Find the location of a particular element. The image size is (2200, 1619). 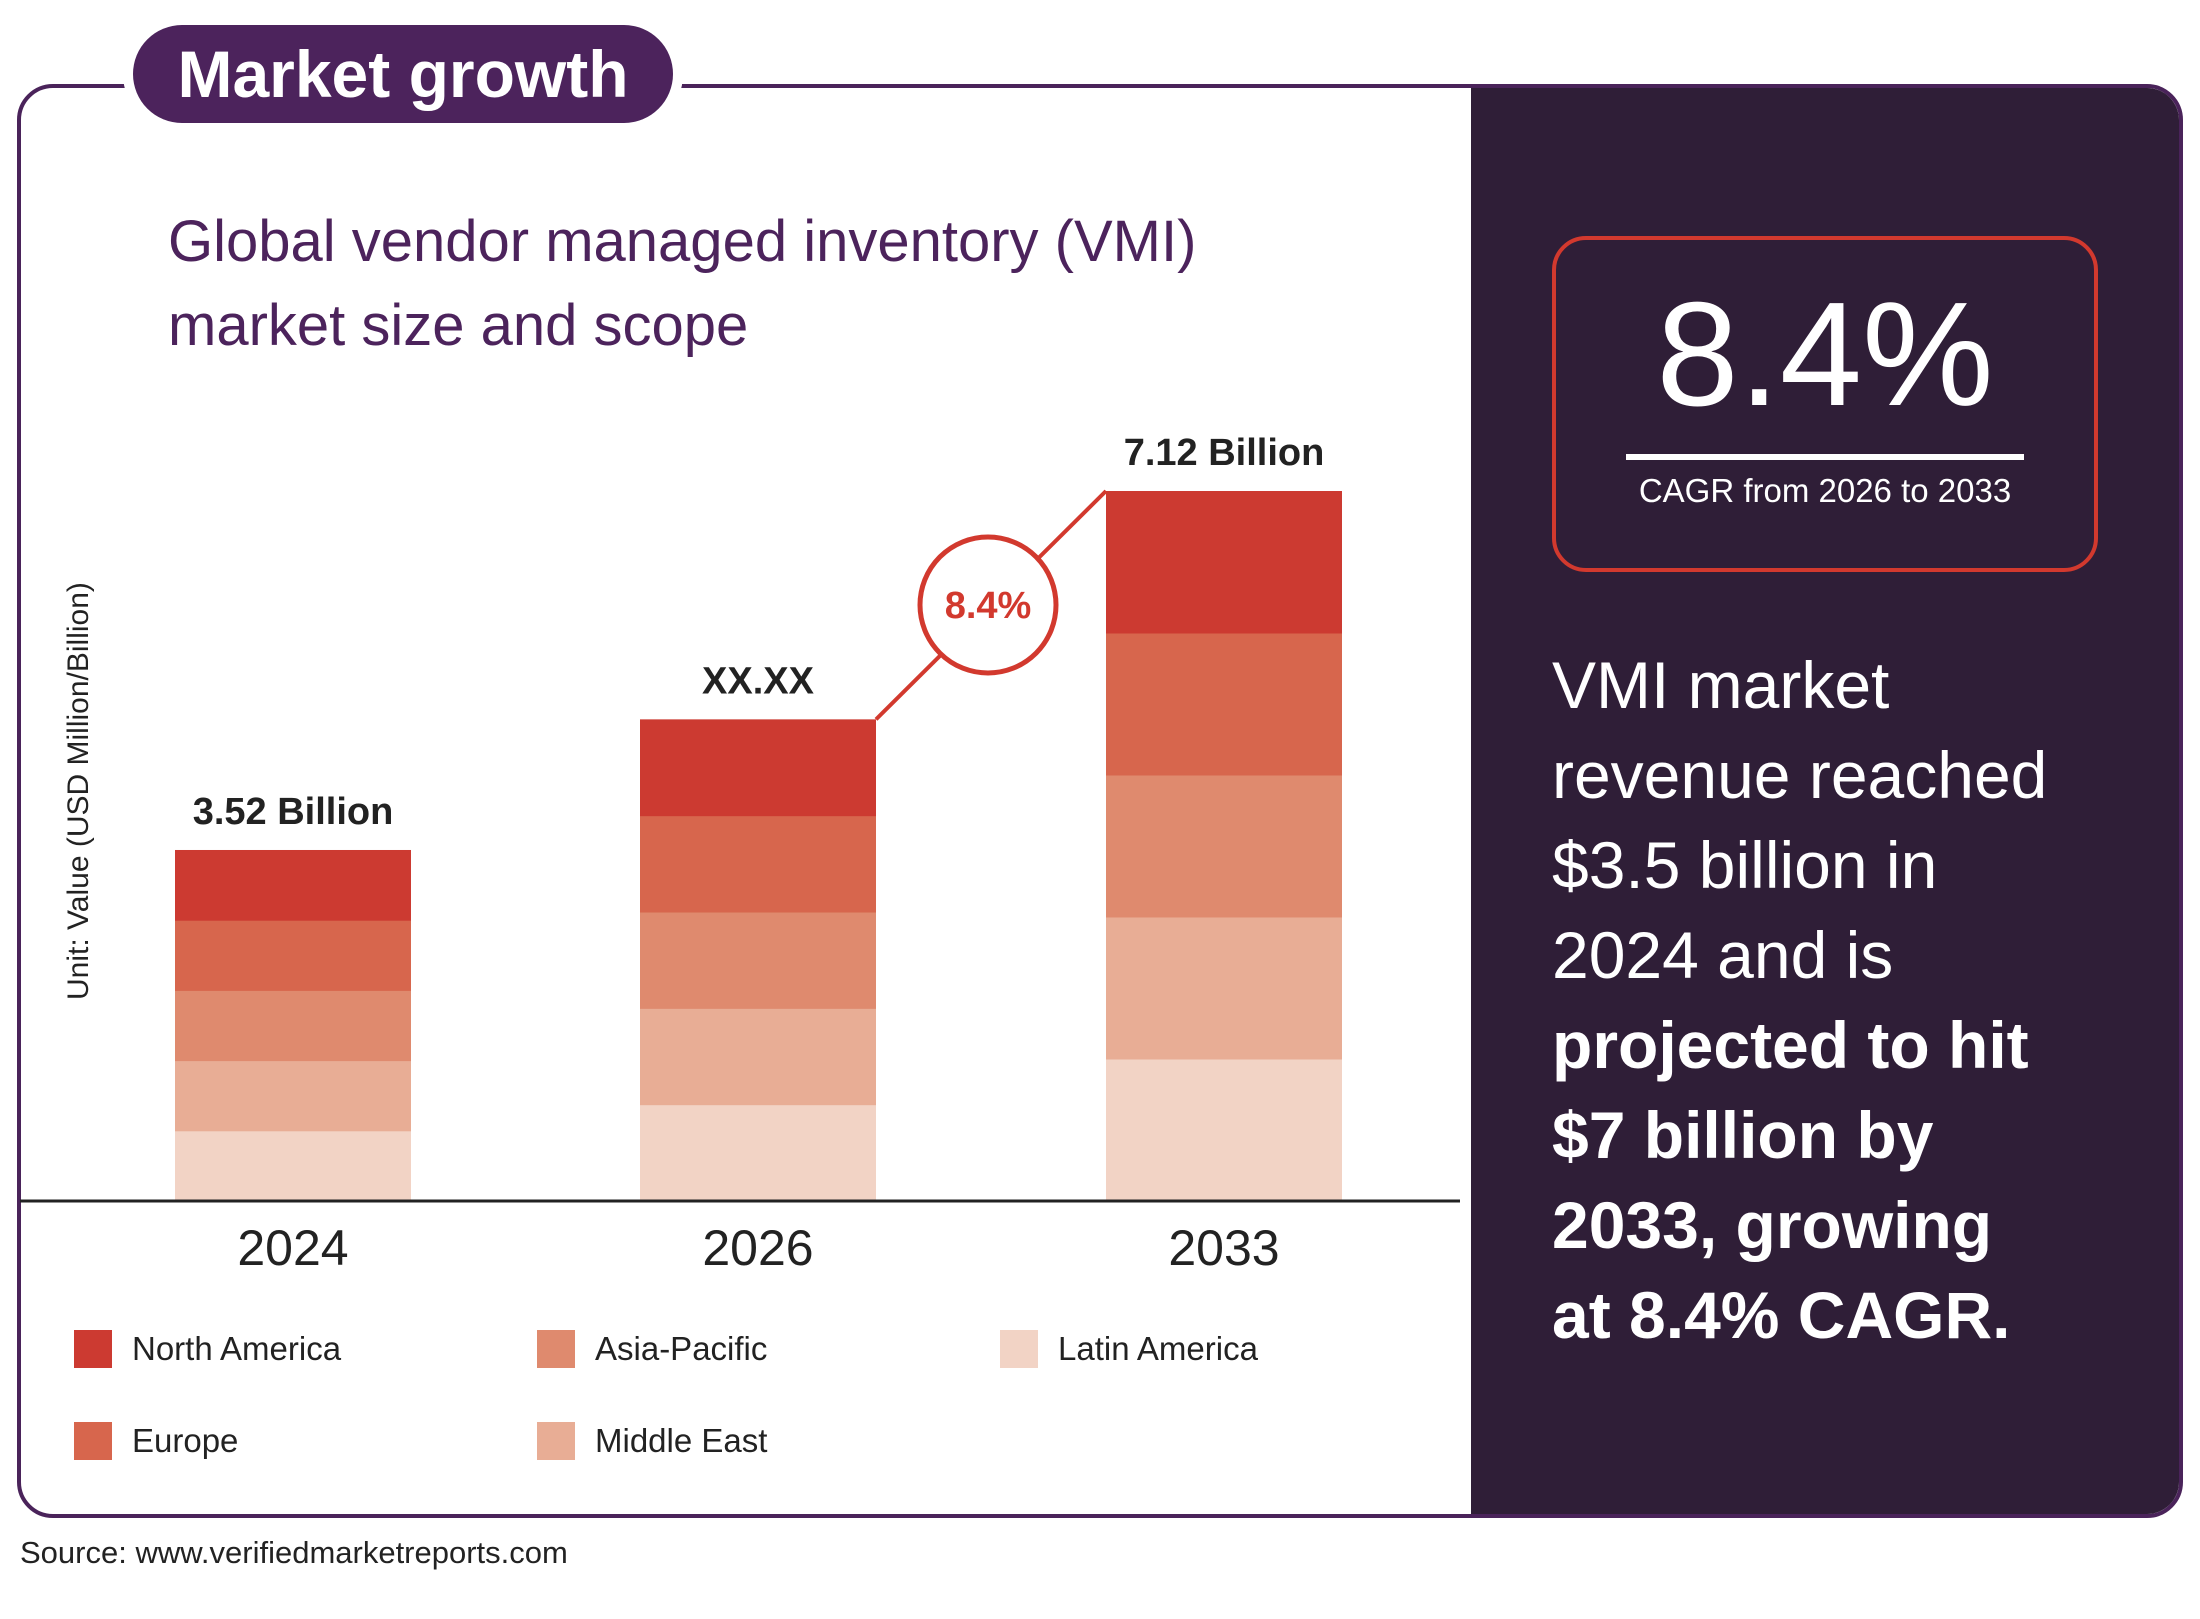

x-tick-label: 2024 is located at coordinates (292, 1248).